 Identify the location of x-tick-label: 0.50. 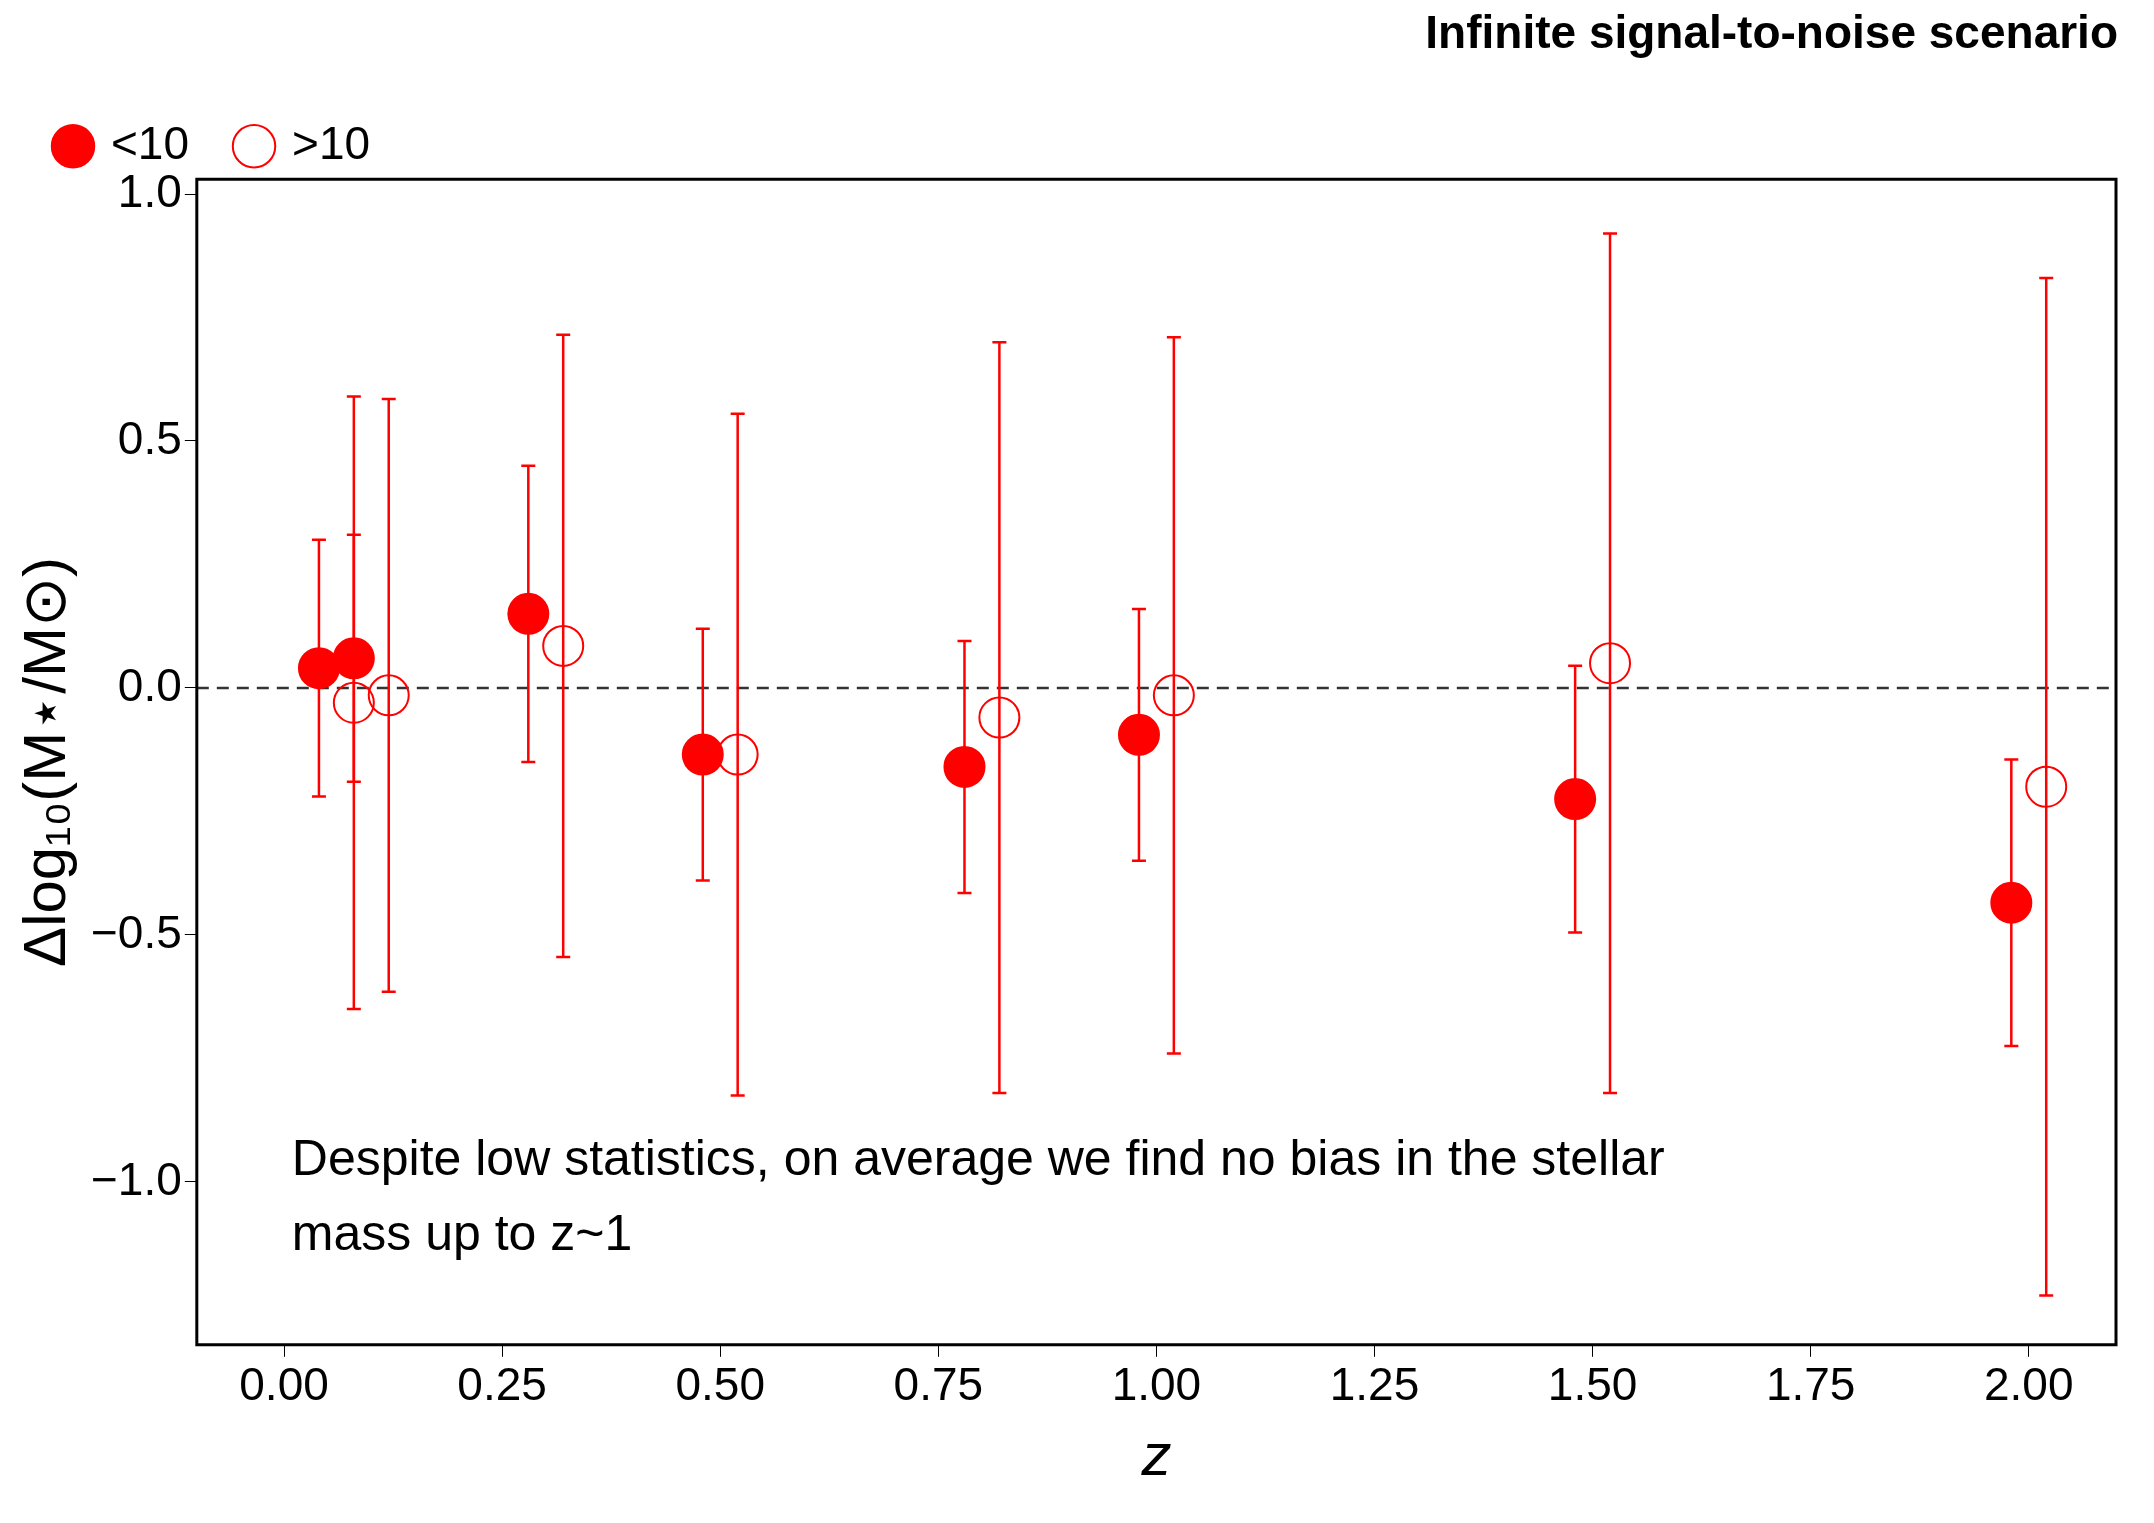
(720, 1384).